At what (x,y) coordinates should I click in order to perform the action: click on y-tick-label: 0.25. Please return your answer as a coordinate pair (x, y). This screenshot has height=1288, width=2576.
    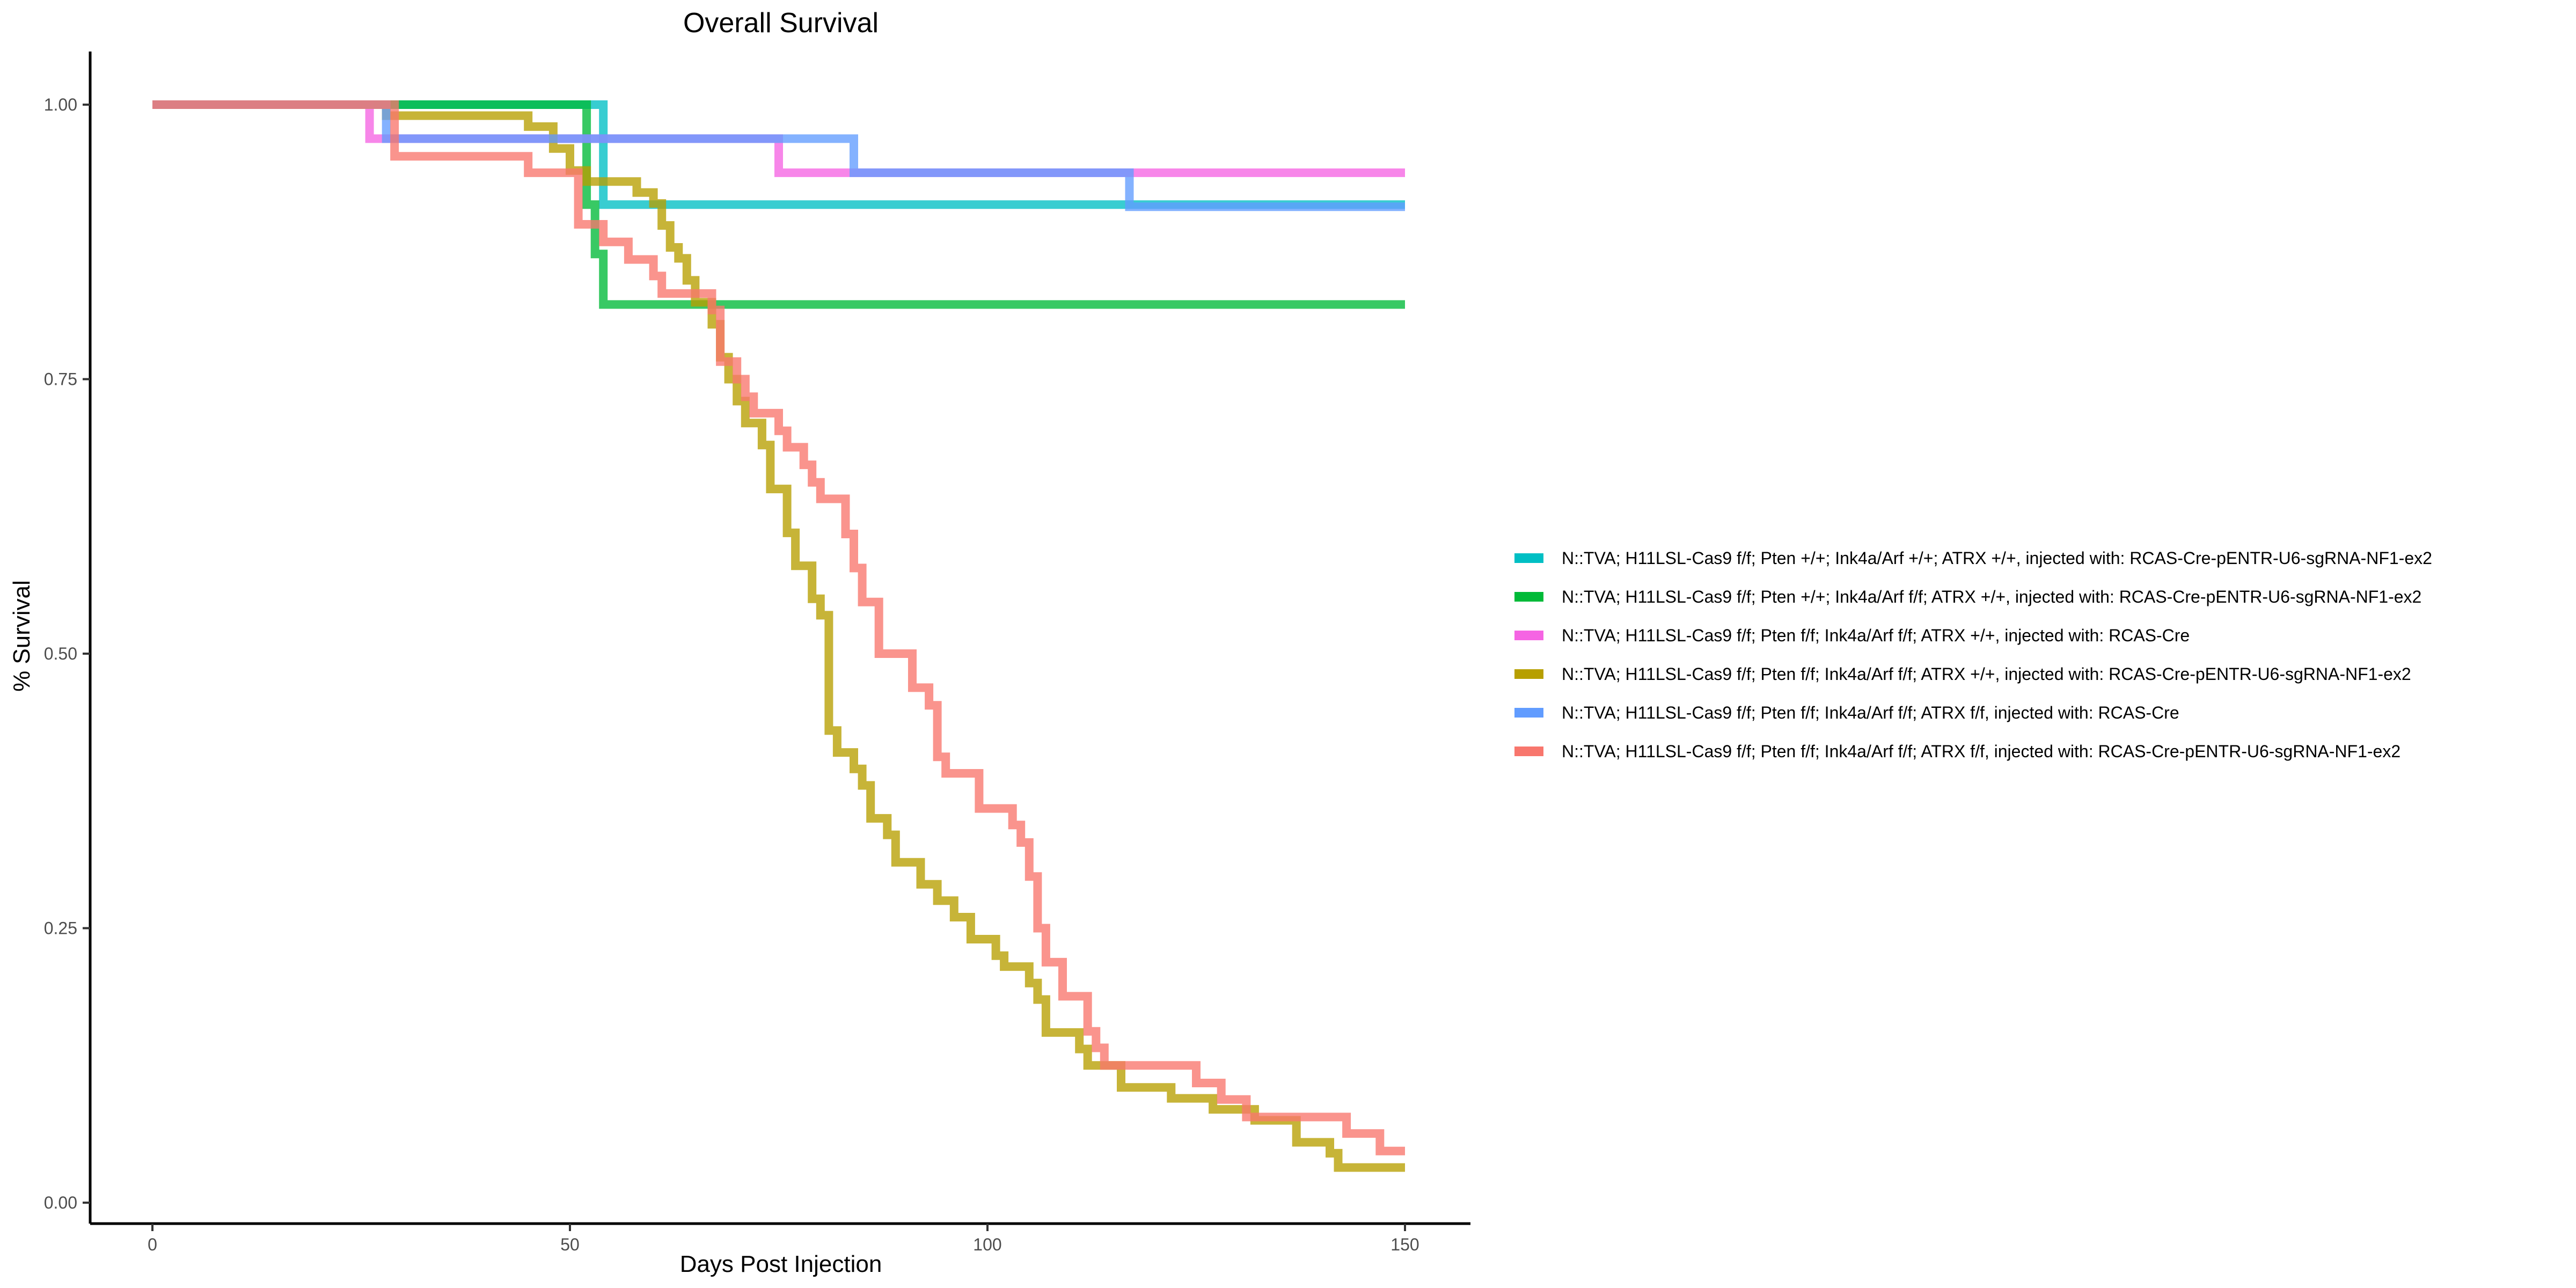
    Looking at the image, I should click on (60, 928).